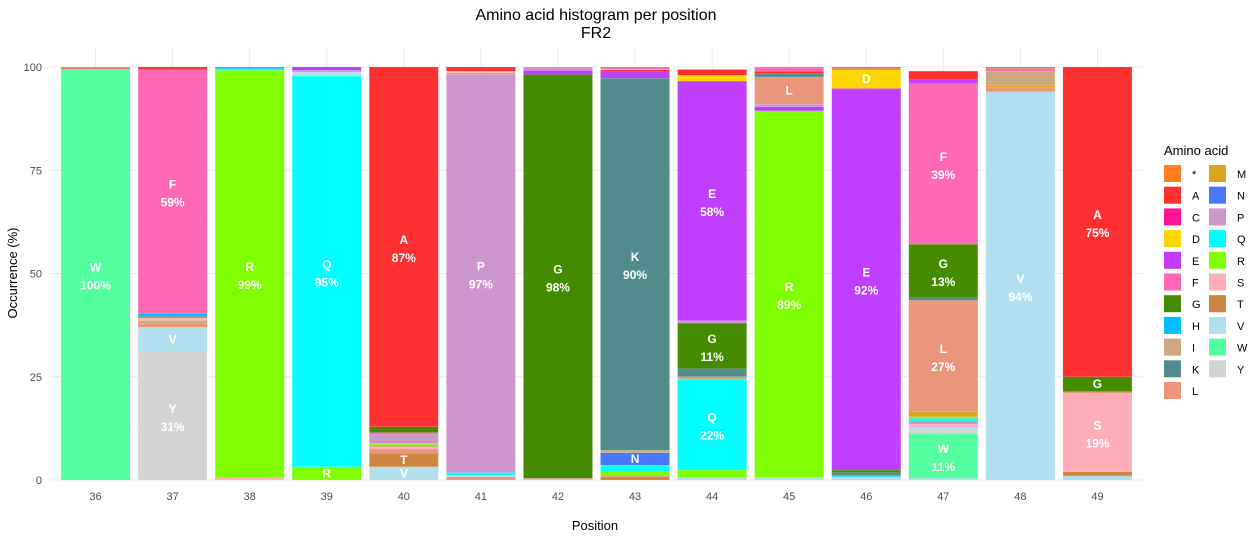  Describe the element at coordinates (36, 275) in the screenshot. I see `y-tick-label: 50` at that location.